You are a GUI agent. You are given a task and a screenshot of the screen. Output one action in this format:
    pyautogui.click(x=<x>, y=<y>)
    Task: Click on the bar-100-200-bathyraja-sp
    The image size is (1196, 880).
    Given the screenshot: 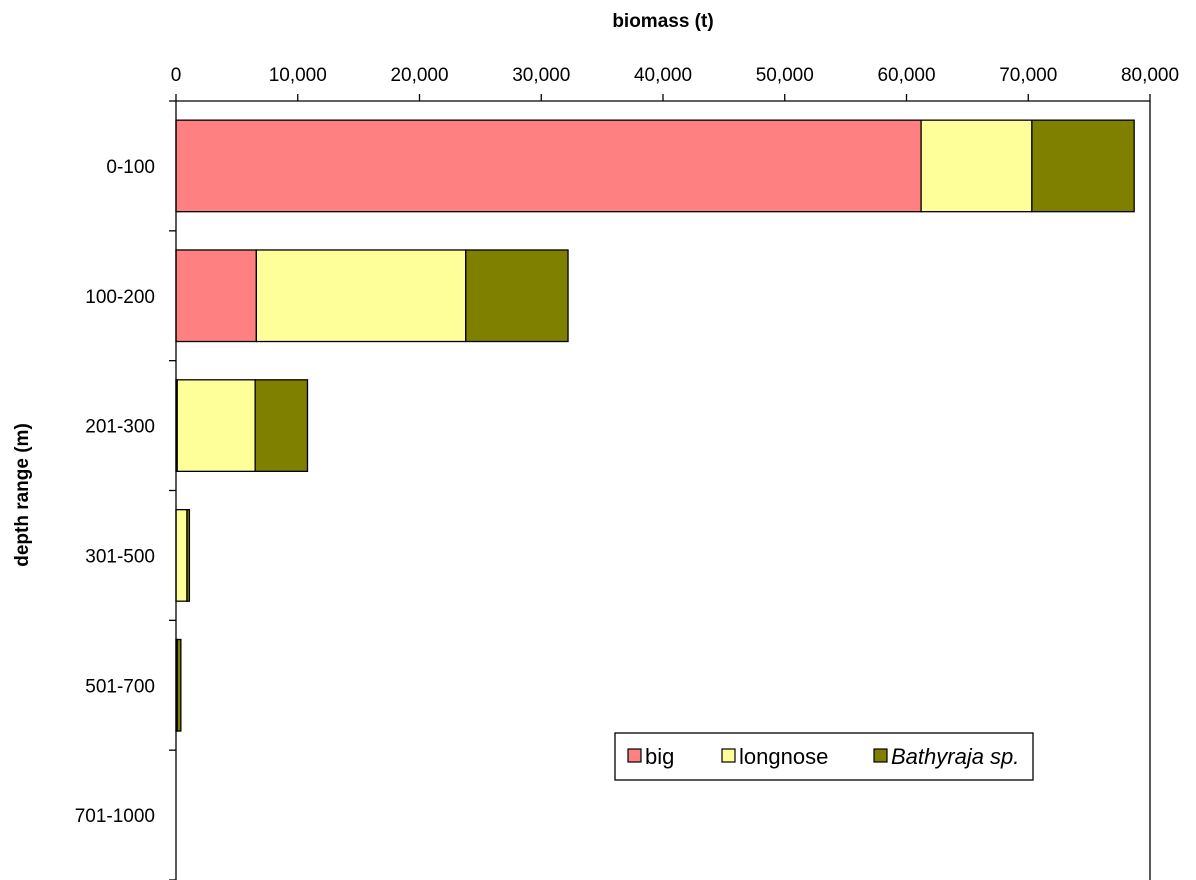 What is the action you would take?
    pyautogui.click(x=517, y=296)
    